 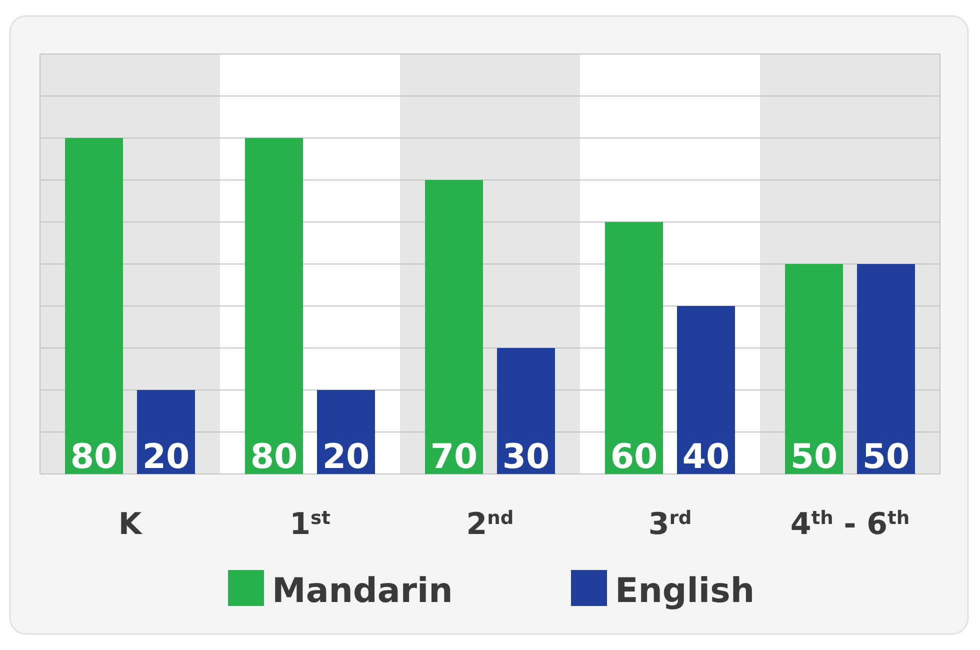 I want to click on data-label: 60, so click(x=634, y=457).